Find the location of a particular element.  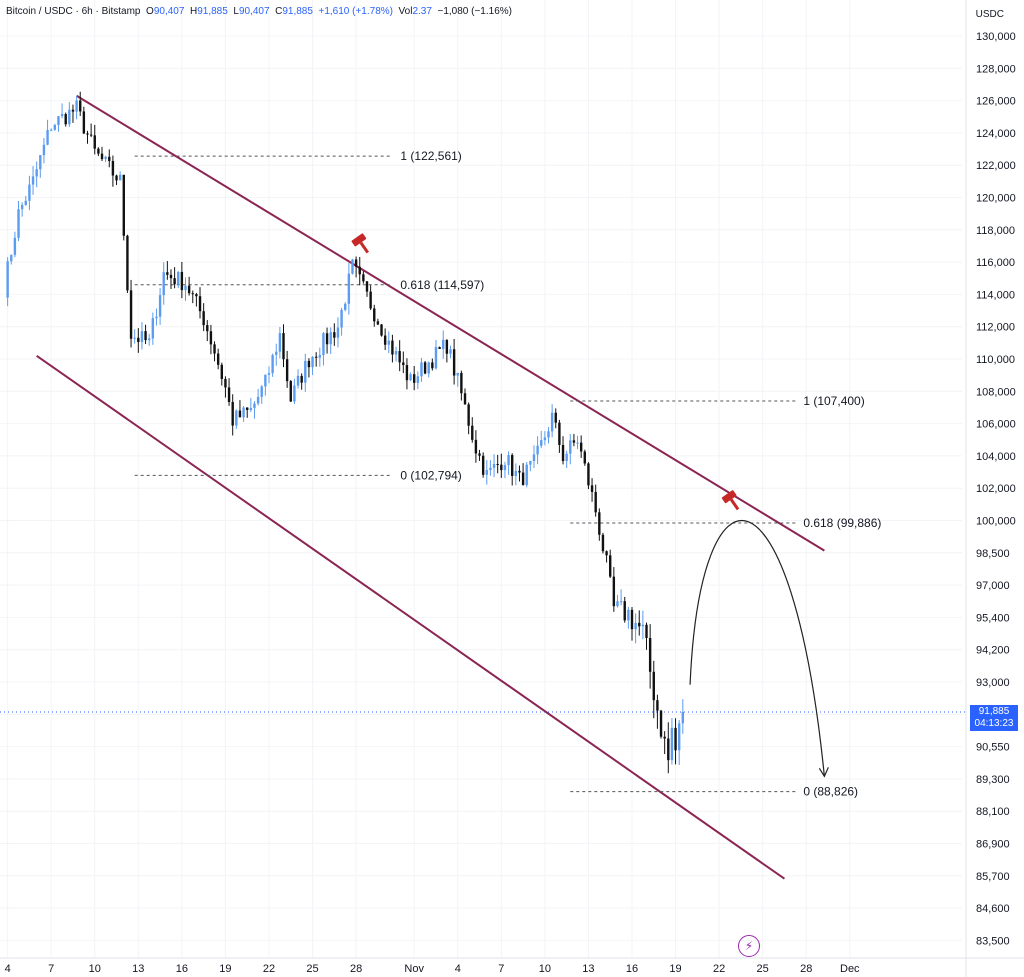

time-tick-label: 16 is located at coordinates (632, 969).